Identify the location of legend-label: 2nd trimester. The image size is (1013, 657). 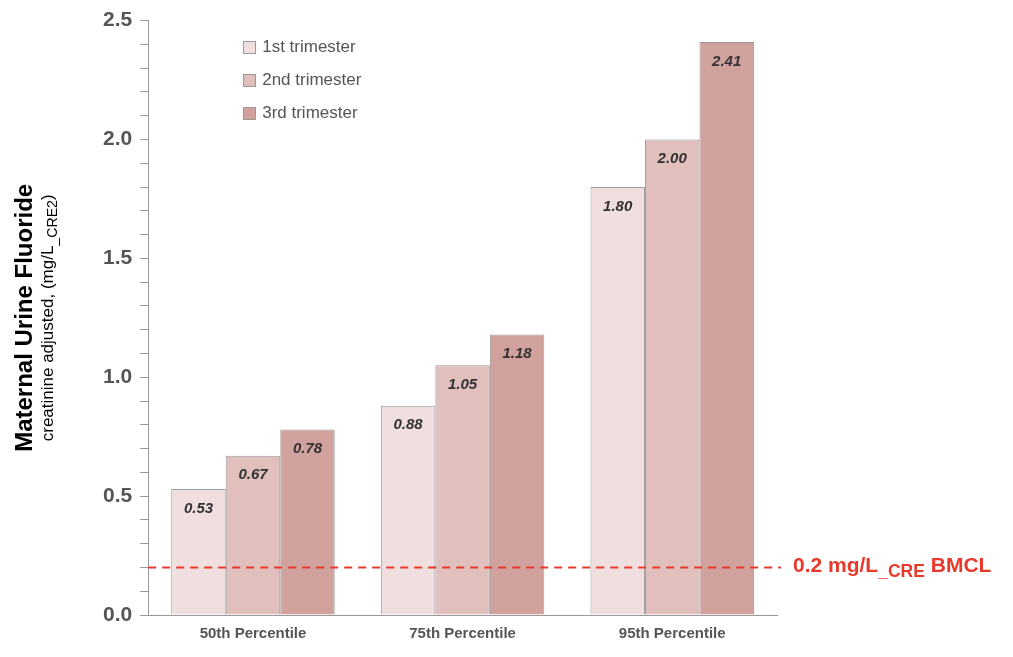
(312, 80).